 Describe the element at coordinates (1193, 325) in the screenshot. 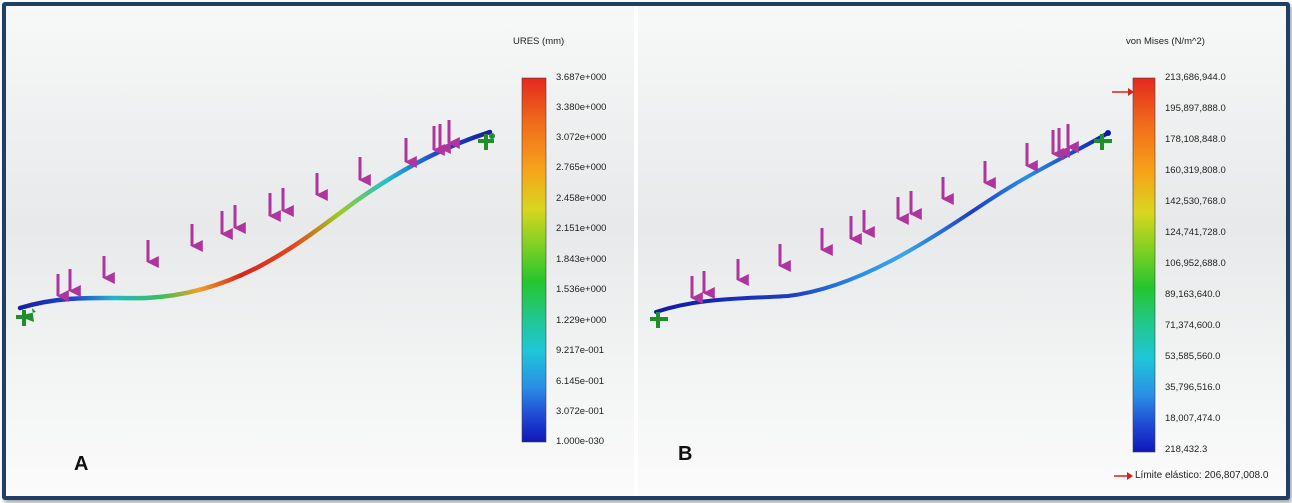

I see `colorbar-tick: 71,374,600.0` at that location.